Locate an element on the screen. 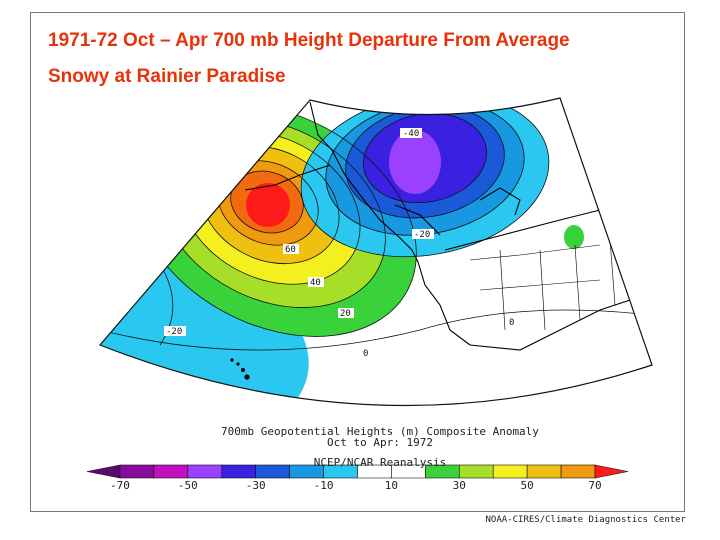  colorbar-tick-label: -70 is located at coordinates (120, 485).